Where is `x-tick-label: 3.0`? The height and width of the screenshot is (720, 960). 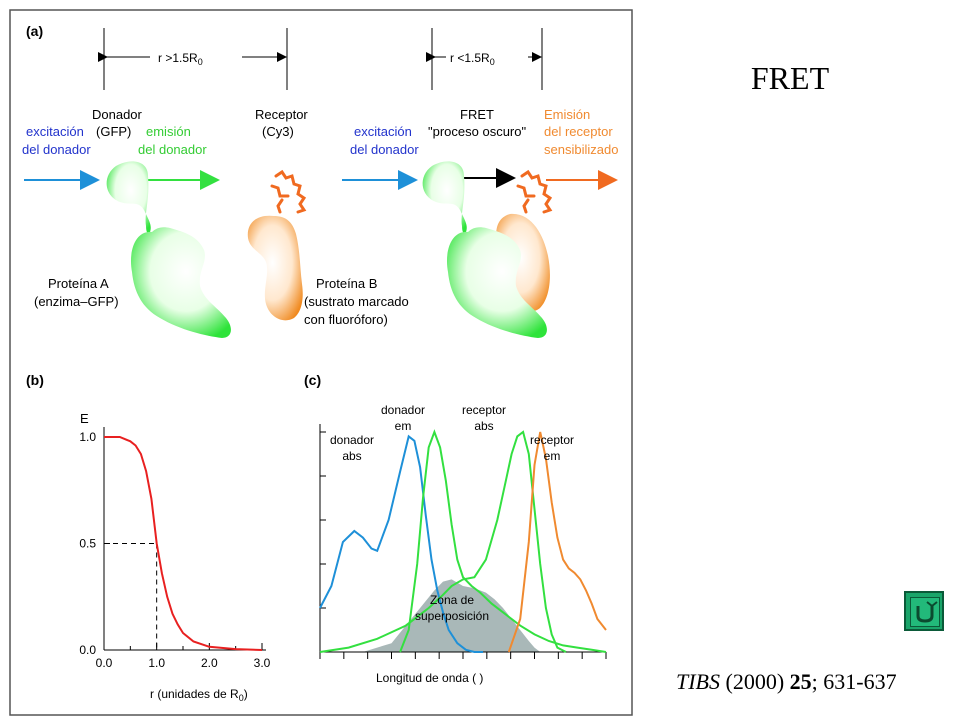
x-tick-label: 3.0 is located at coordinates (262, 663).